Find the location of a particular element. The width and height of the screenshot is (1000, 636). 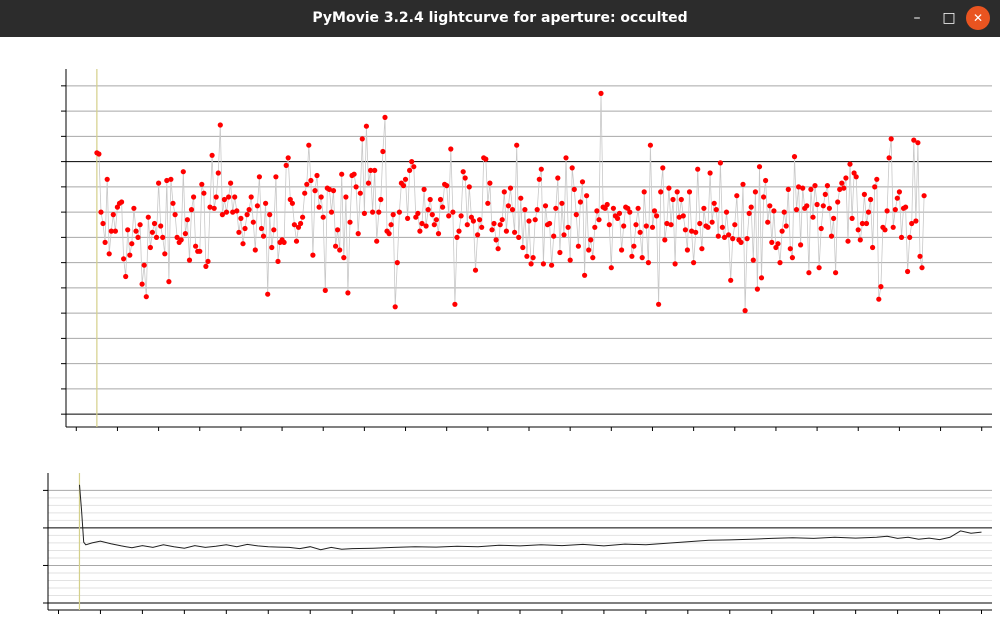

close-button: ✕ is located at coordinates (978, 18).